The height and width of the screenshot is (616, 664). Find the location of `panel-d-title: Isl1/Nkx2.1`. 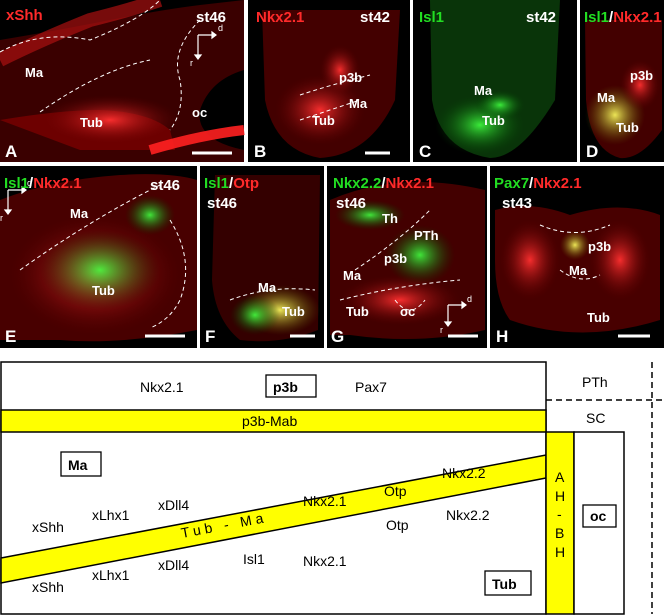

panel-d-title: Isl1/Nkx2.1 is located at coordinates (623, 17).